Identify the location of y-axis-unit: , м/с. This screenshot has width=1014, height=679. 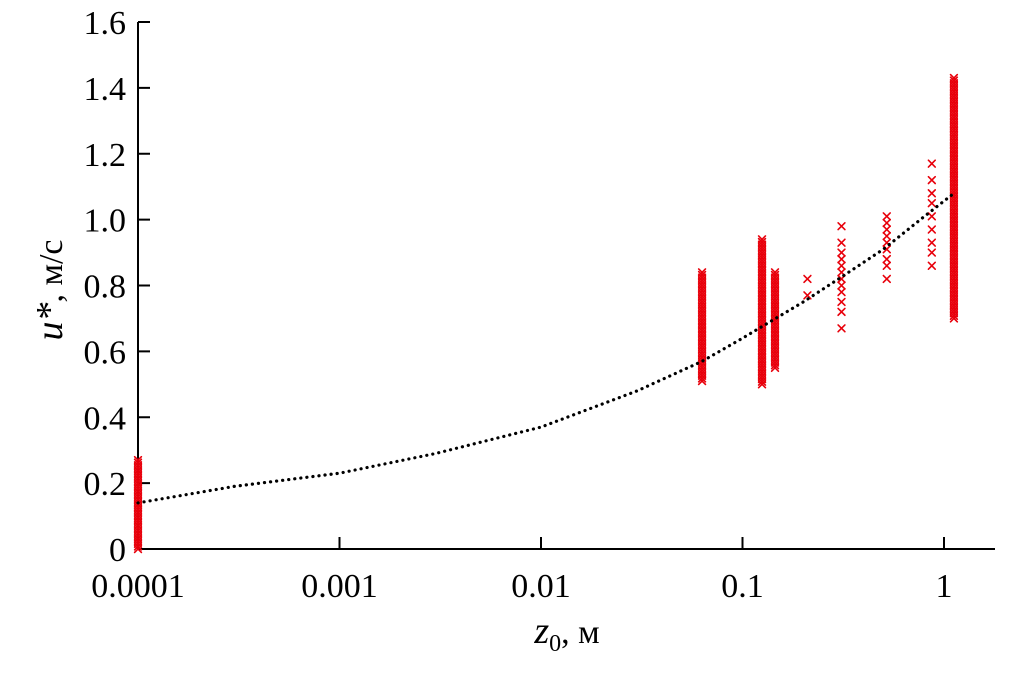
(51, 270).